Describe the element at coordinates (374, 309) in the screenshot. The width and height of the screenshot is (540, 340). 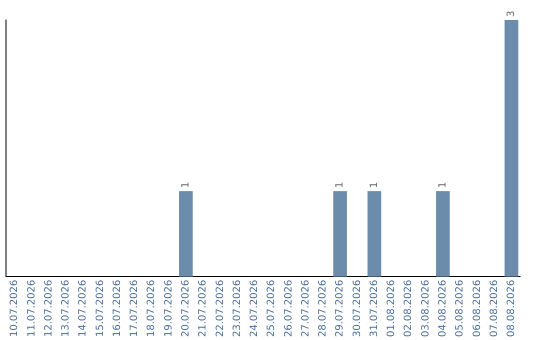
I see `x-tick-label: 31.07.2026` at that location.